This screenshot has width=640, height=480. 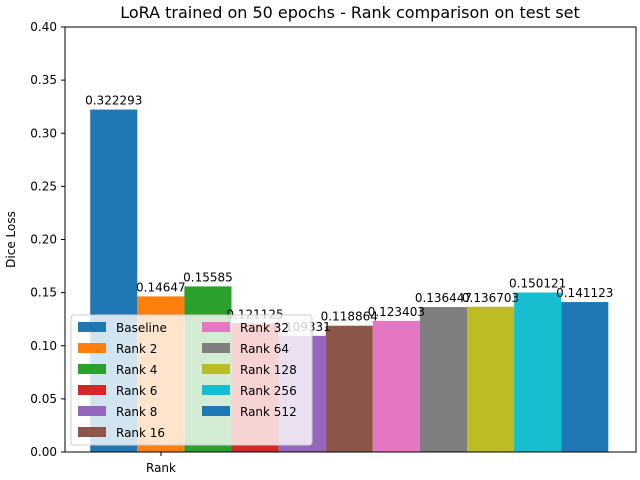 What do you see at coordinates (264, 328) in the screenshot?
I see `legend-entry-rank-32: Rank 32` at bounding box center [264, 328].